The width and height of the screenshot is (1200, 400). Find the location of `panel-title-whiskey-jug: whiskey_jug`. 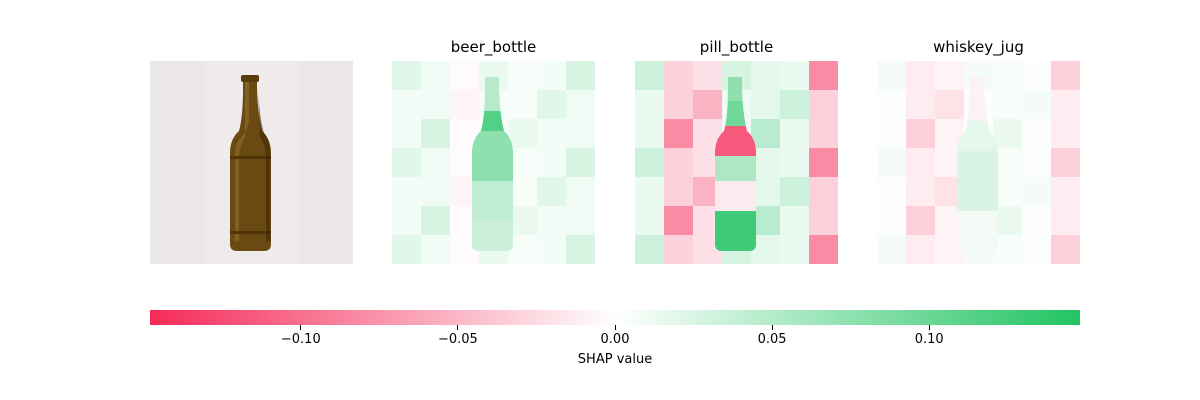

panel-title-whiskey-jug: whiskey_jug is located at coordinates (978, 47).